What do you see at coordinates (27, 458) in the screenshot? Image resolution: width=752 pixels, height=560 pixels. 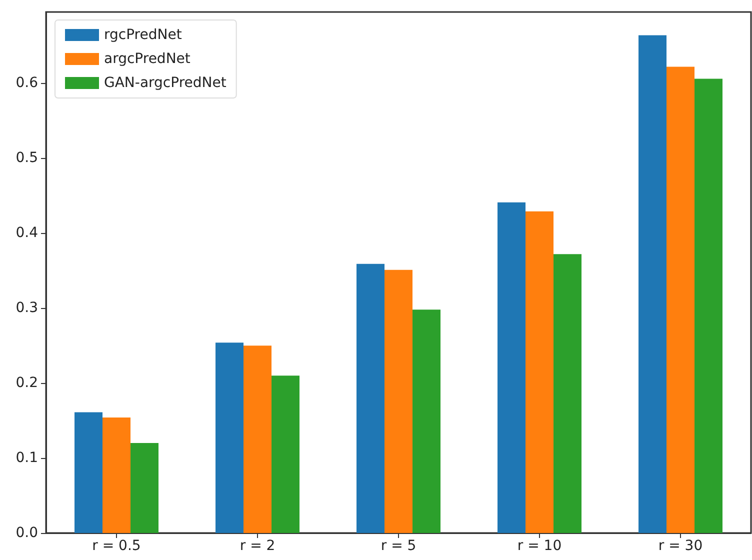 I see `y-tick-label: 0.1` at bounding box center [27, 458].